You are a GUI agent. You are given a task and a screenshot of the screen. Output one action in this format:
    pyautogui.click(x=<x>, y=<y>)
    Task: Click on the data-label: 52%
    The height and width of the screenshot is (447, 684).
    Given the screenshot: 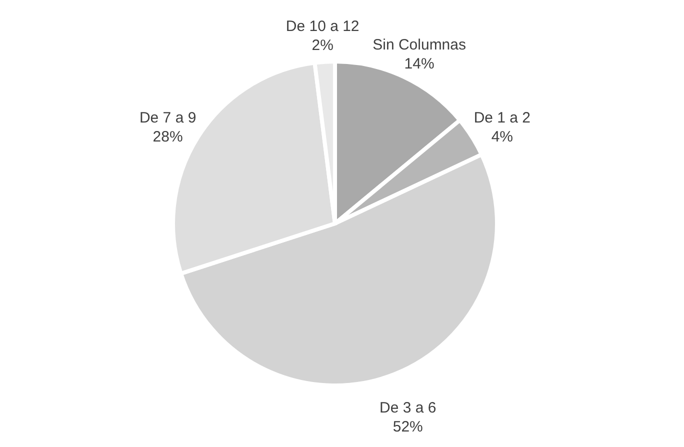 What is the action you would take?
    pyautogui.click(x=407, y=427)
    